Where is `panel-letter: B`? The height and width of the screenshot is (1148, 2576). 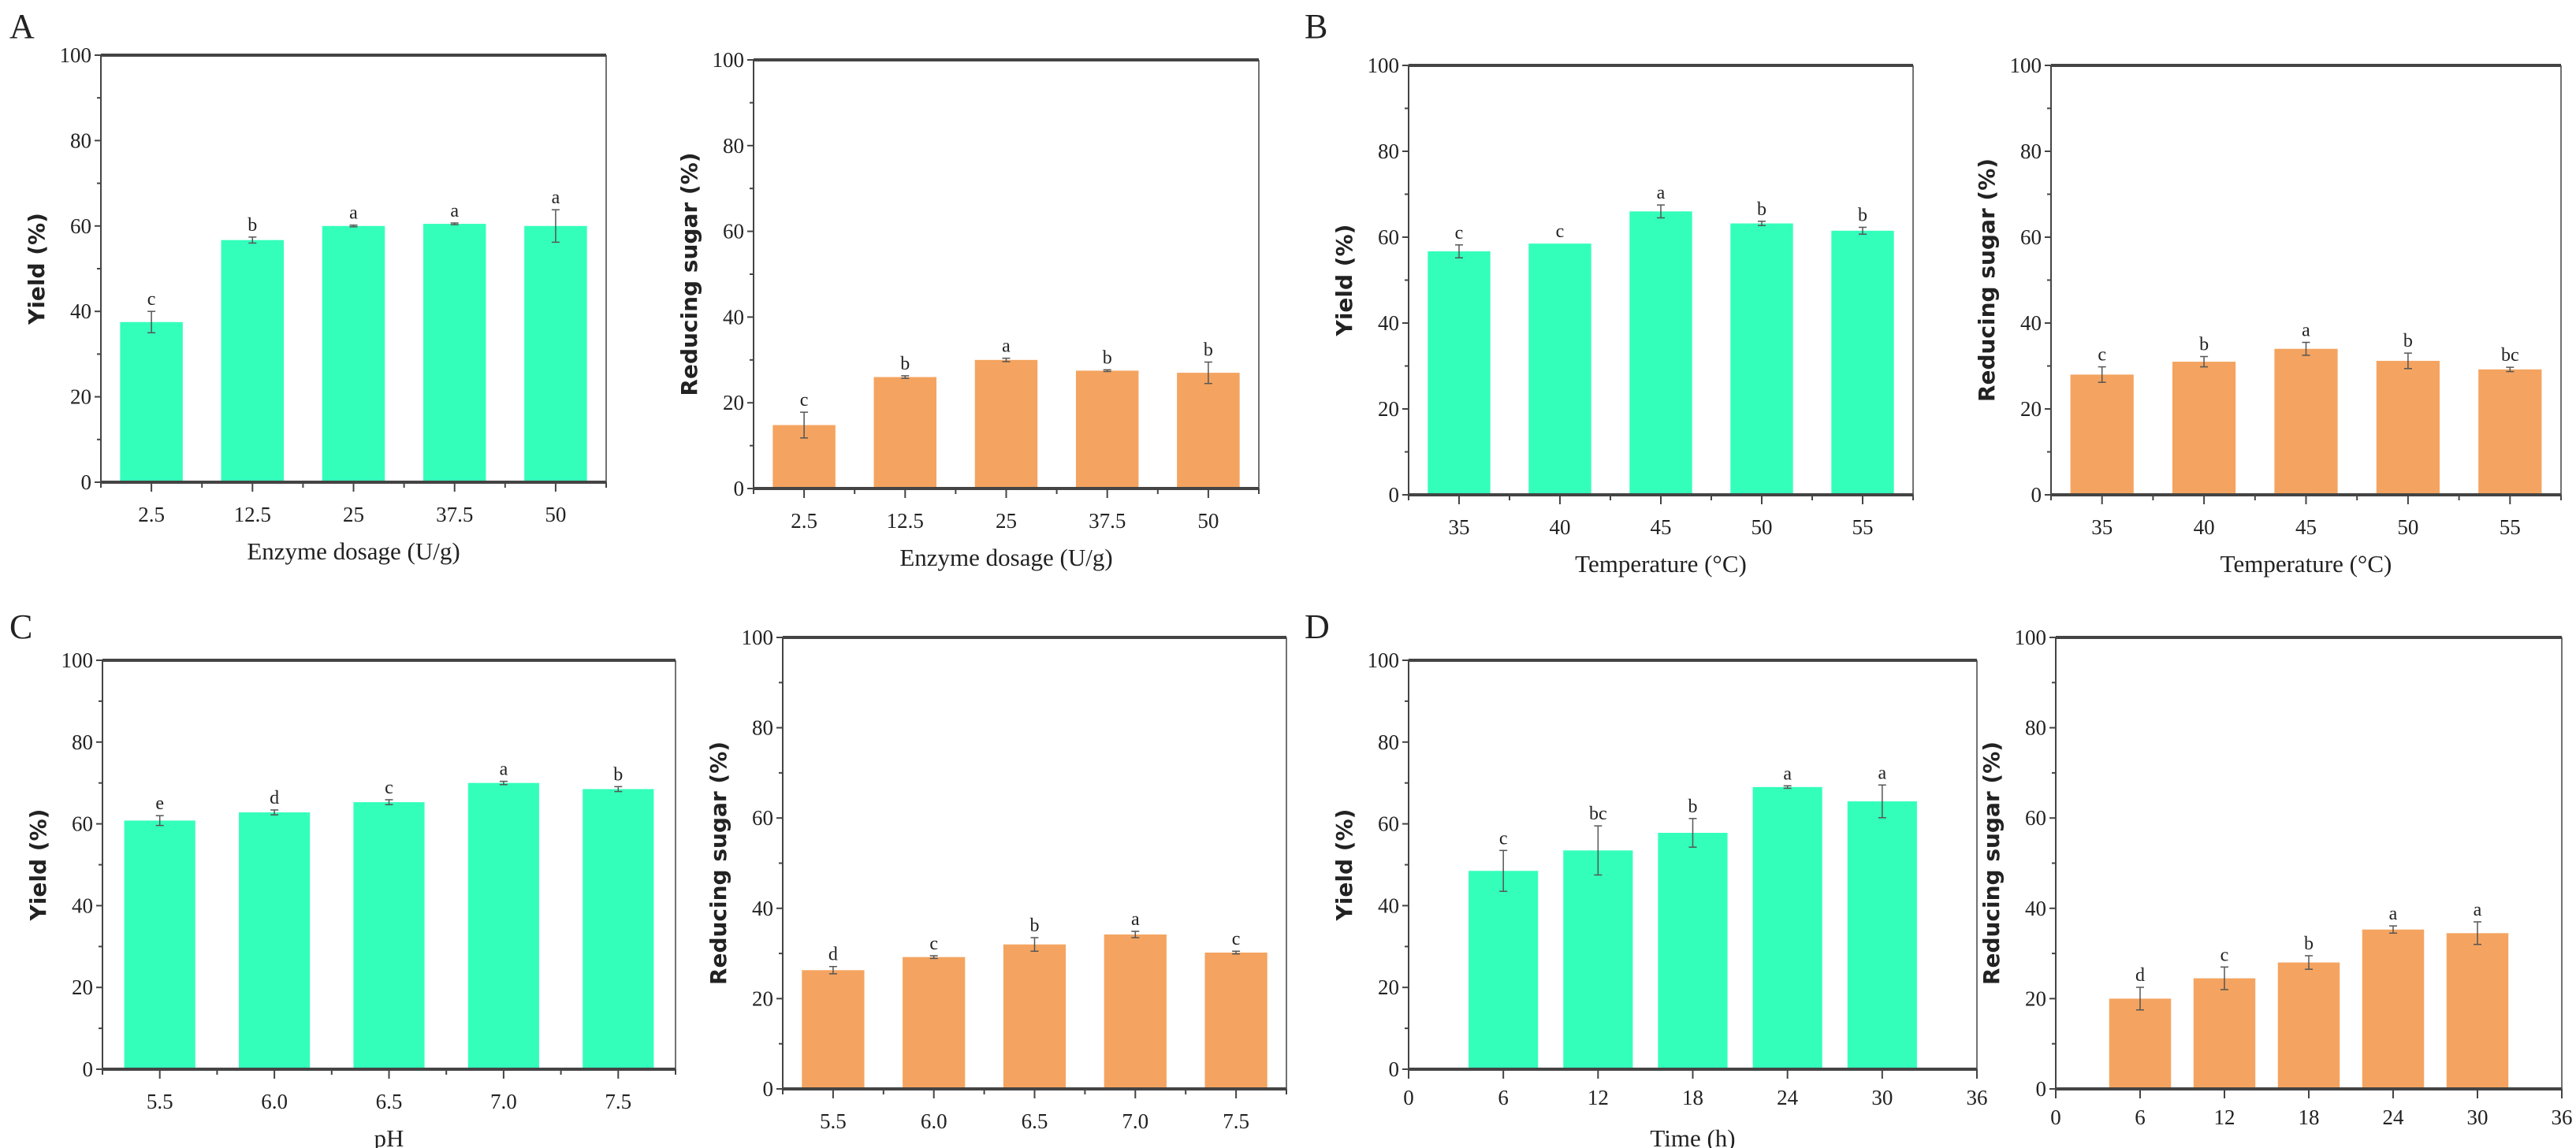
panel-letter: B is located at coordinates (1316, 26).